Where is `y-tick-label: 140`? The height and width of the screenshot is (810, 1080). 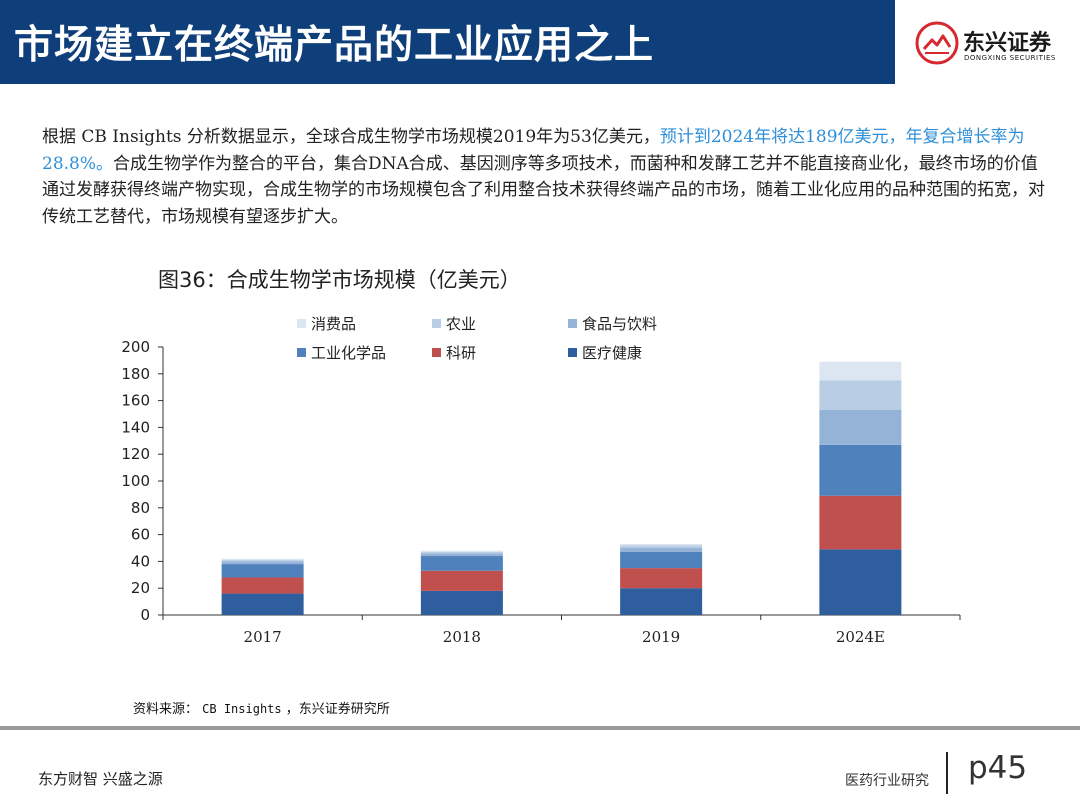 y-tick-label: 140 is located at coordinates (135, 427).